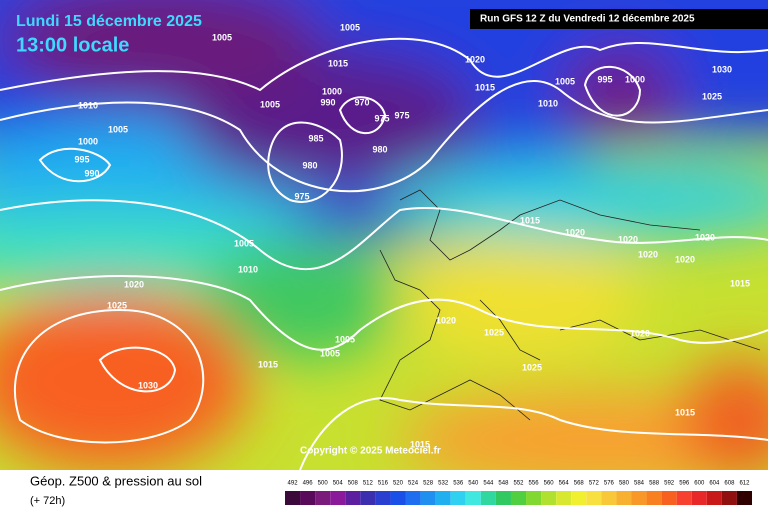 The width and height of the screenshot is (768, 517). Describe the element at coordinates (624, 484) in the screenshot. I see `colorbar-label: 580` at that location.